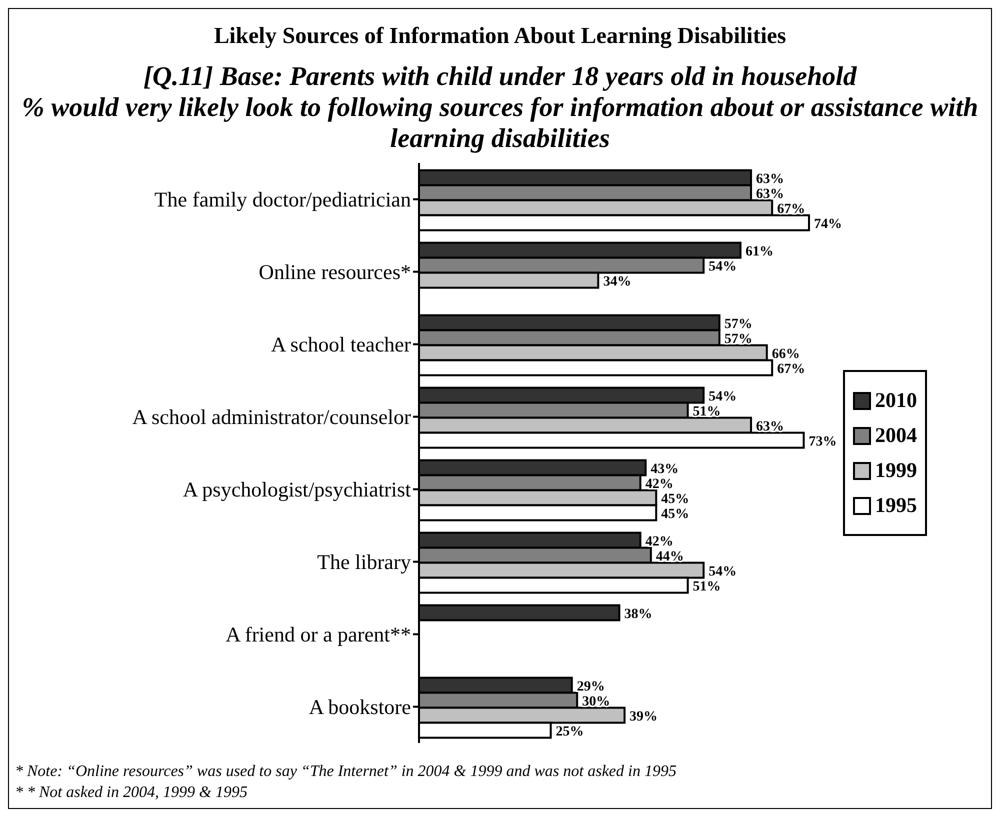  I want to click on data-label: 61%, so click(759, 252).